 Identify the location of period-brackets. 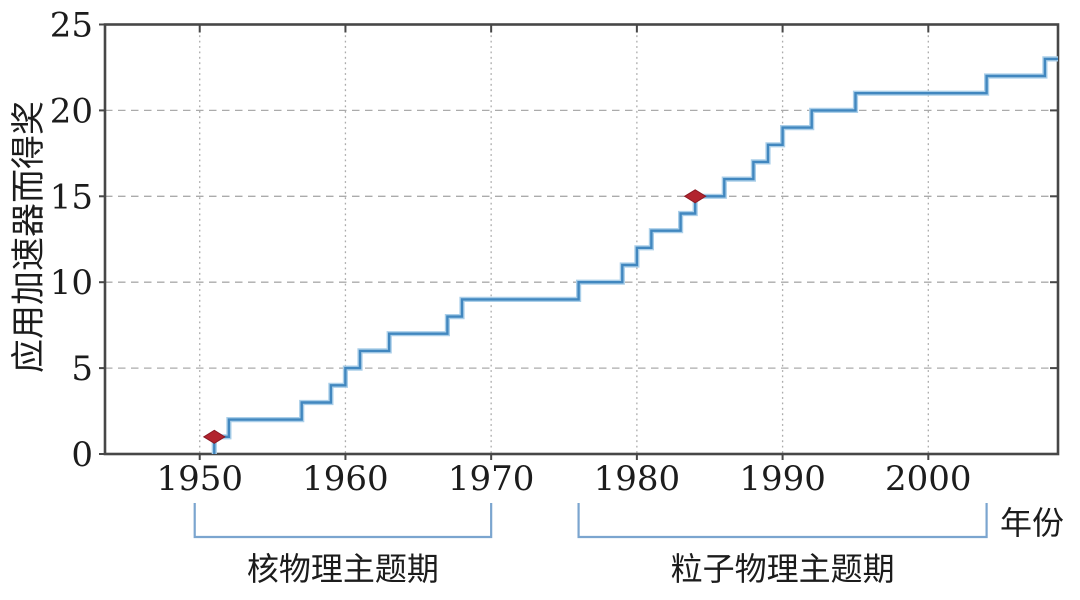
(590, 521).